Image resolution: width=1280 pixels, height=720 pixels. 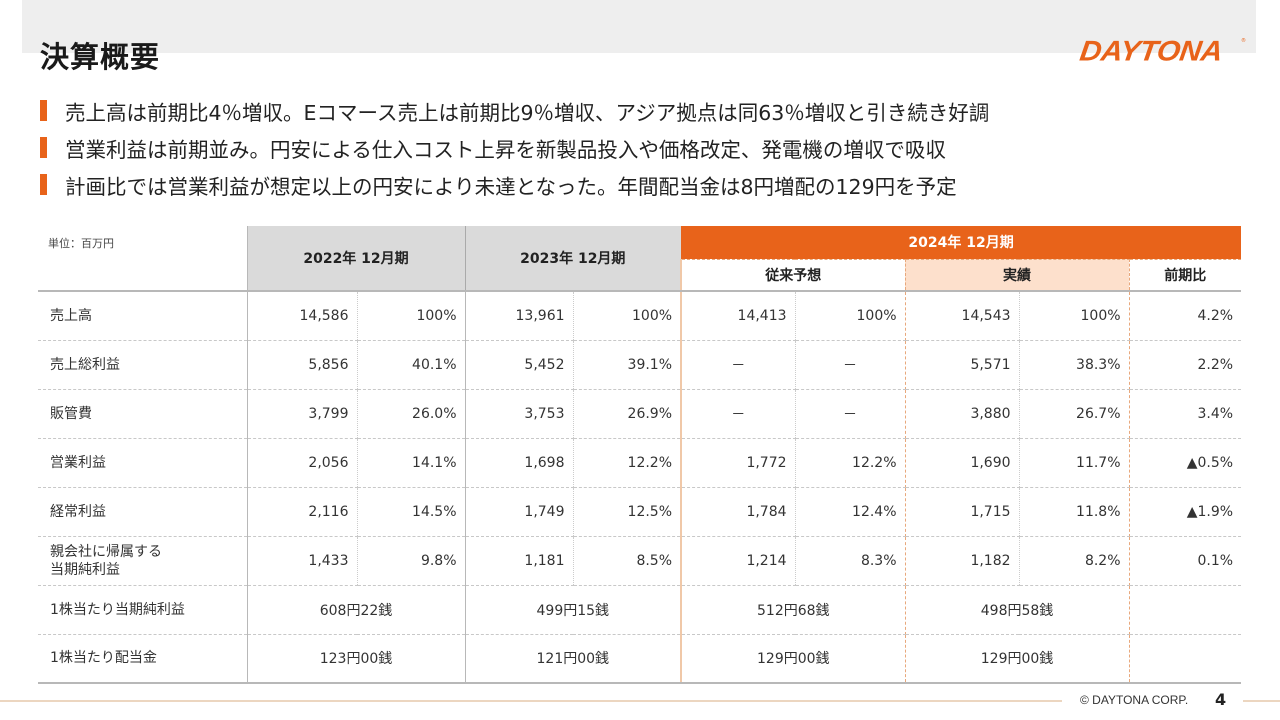 What do you see at coordinates (1017, 275) in the screenshot?
I see `subheader-actual: 実績` at bounding box center [1017, 275].